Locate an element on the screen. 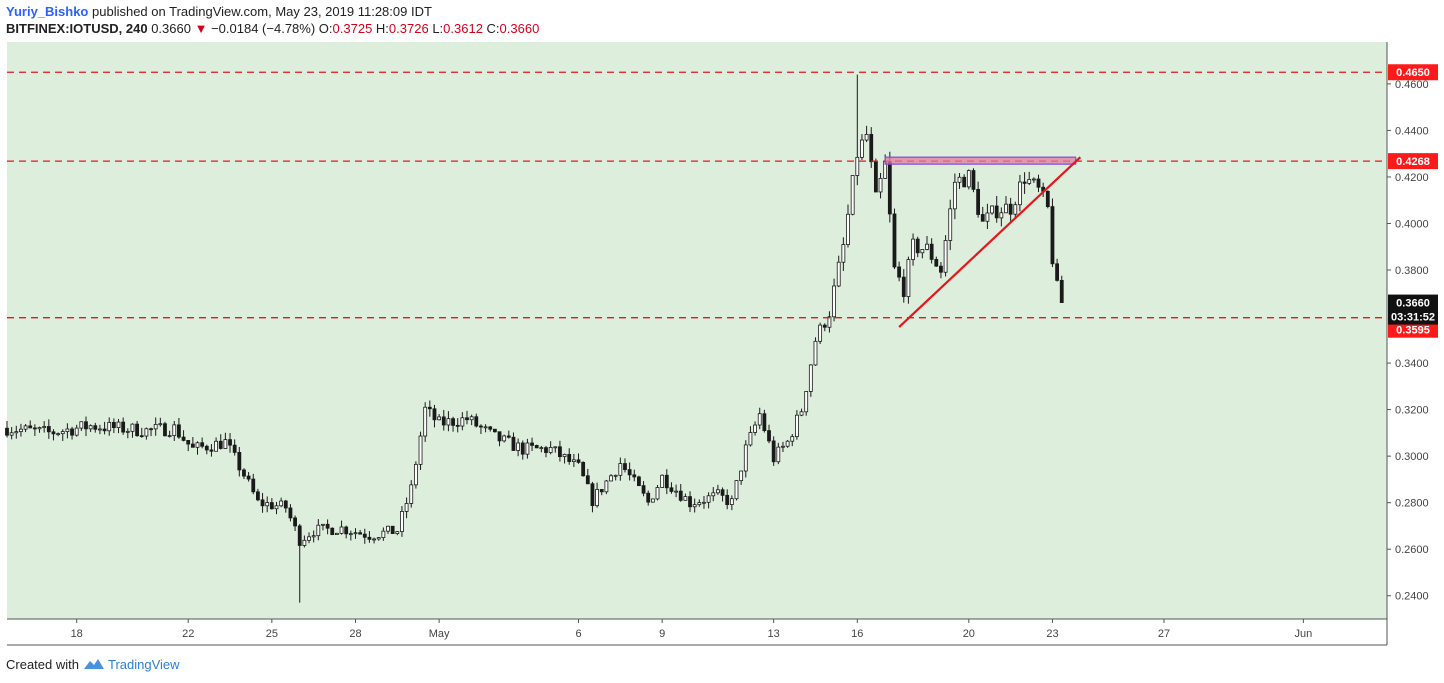 The width and height of the screenshot is (1444, 683). time-axis: 18 22 25 28 May 6 9 13 16 20 23 27 Jun is located at coordinates (692, 629).